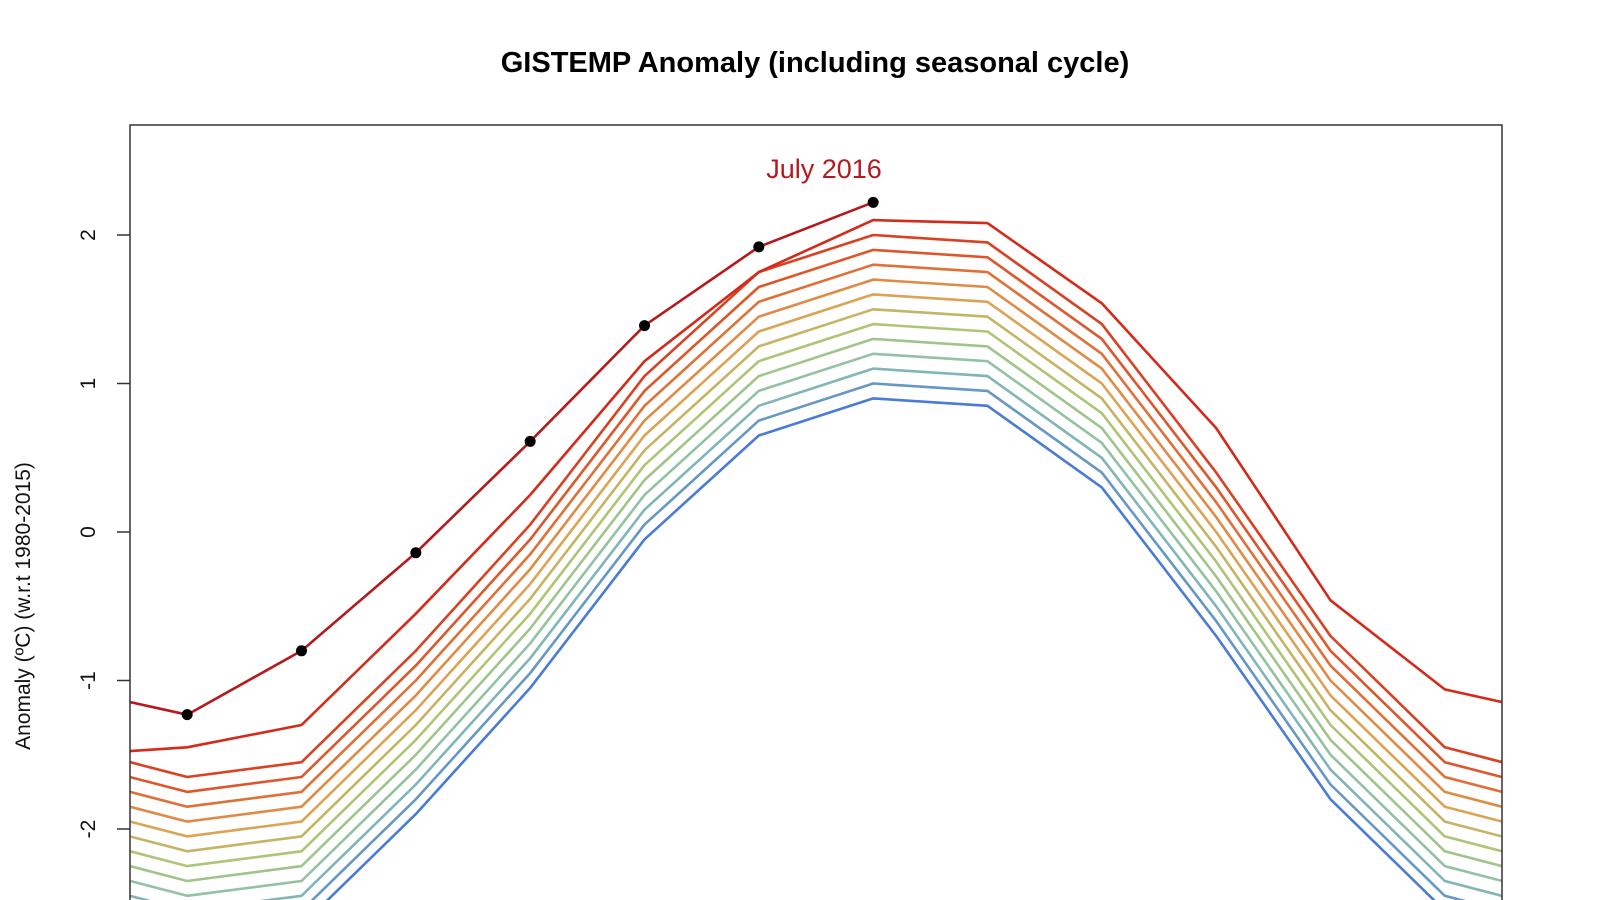 This screenshot has width=1600, height=900. Describe the element at coordinates (88, 532) in the screenshot. I see `y-tick-label: 0` at that location.